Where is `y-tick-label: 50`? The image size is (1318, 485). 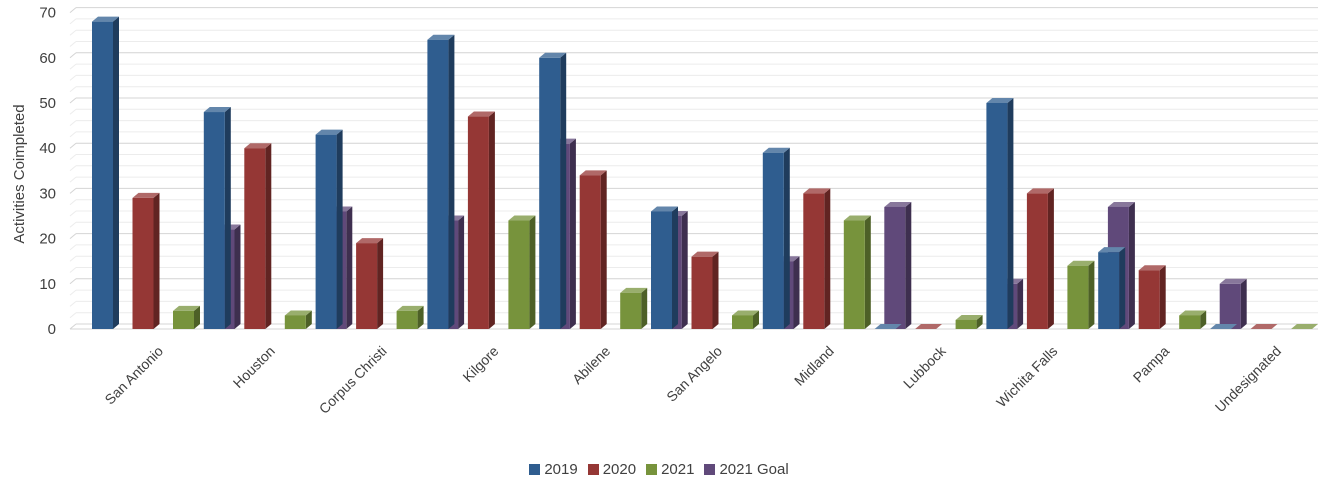 y-tick-label: 50 is located at coordinates (47, 103).